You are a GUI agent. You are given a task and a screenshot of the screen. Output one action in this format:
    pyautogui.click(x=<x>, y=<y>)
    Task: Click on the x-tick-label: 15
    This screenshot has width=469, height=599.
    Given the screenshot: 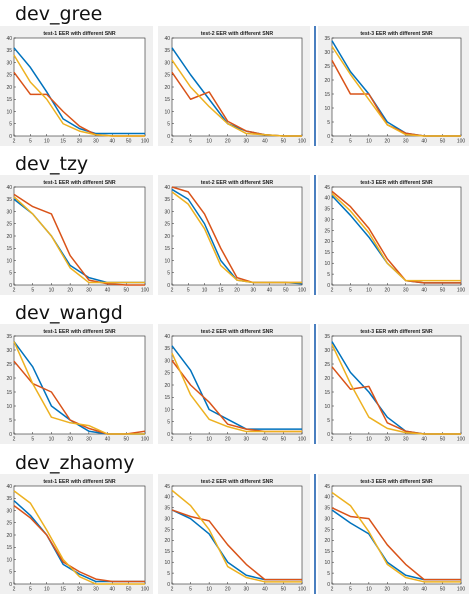 What is the action you would take?
    pyautogui.click(x=63, y=142)
    